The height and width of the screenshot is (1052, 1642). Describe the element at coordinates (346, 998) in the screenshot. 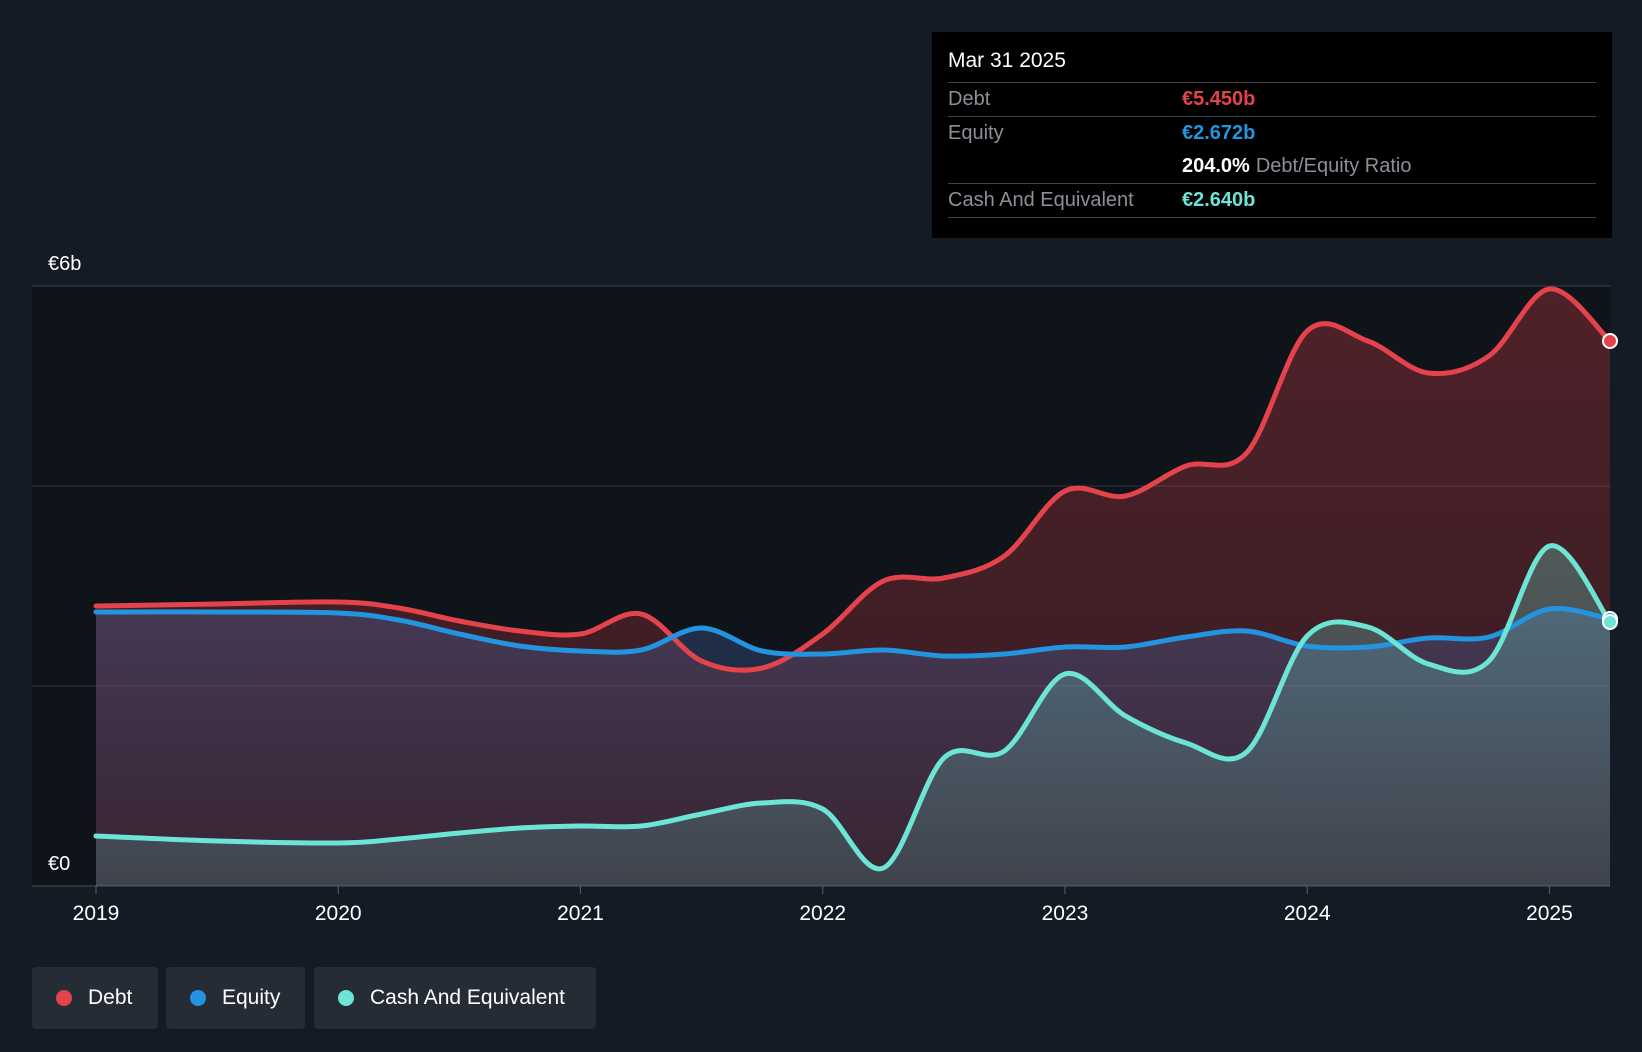

I see `legend-dot-cash` at that location.